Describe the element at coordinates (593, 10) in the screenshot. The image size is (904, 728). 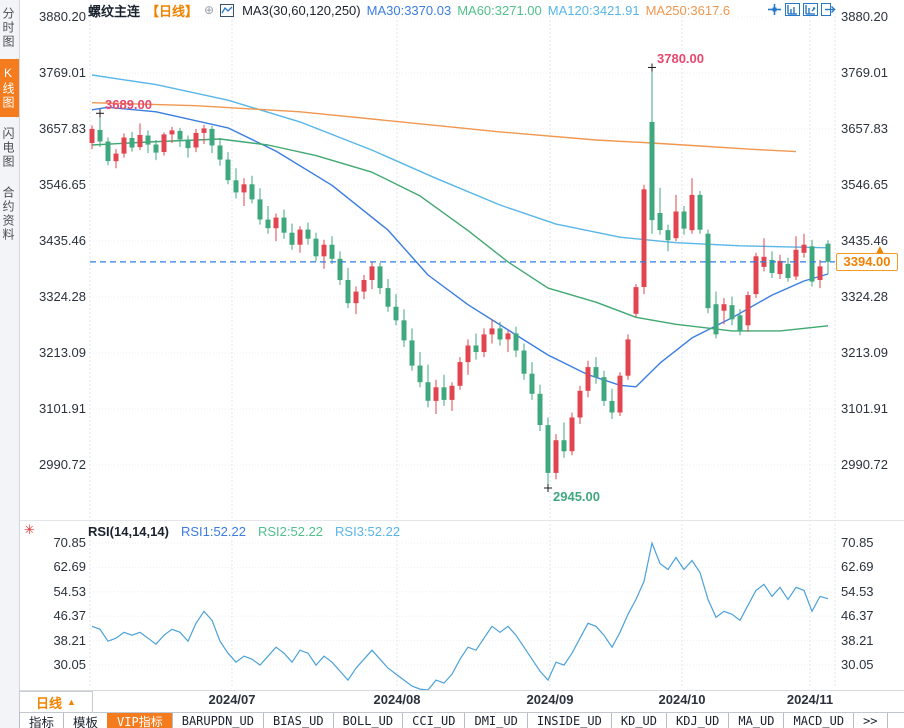
I see `ma120-value: MA120:3421.91` at that location.